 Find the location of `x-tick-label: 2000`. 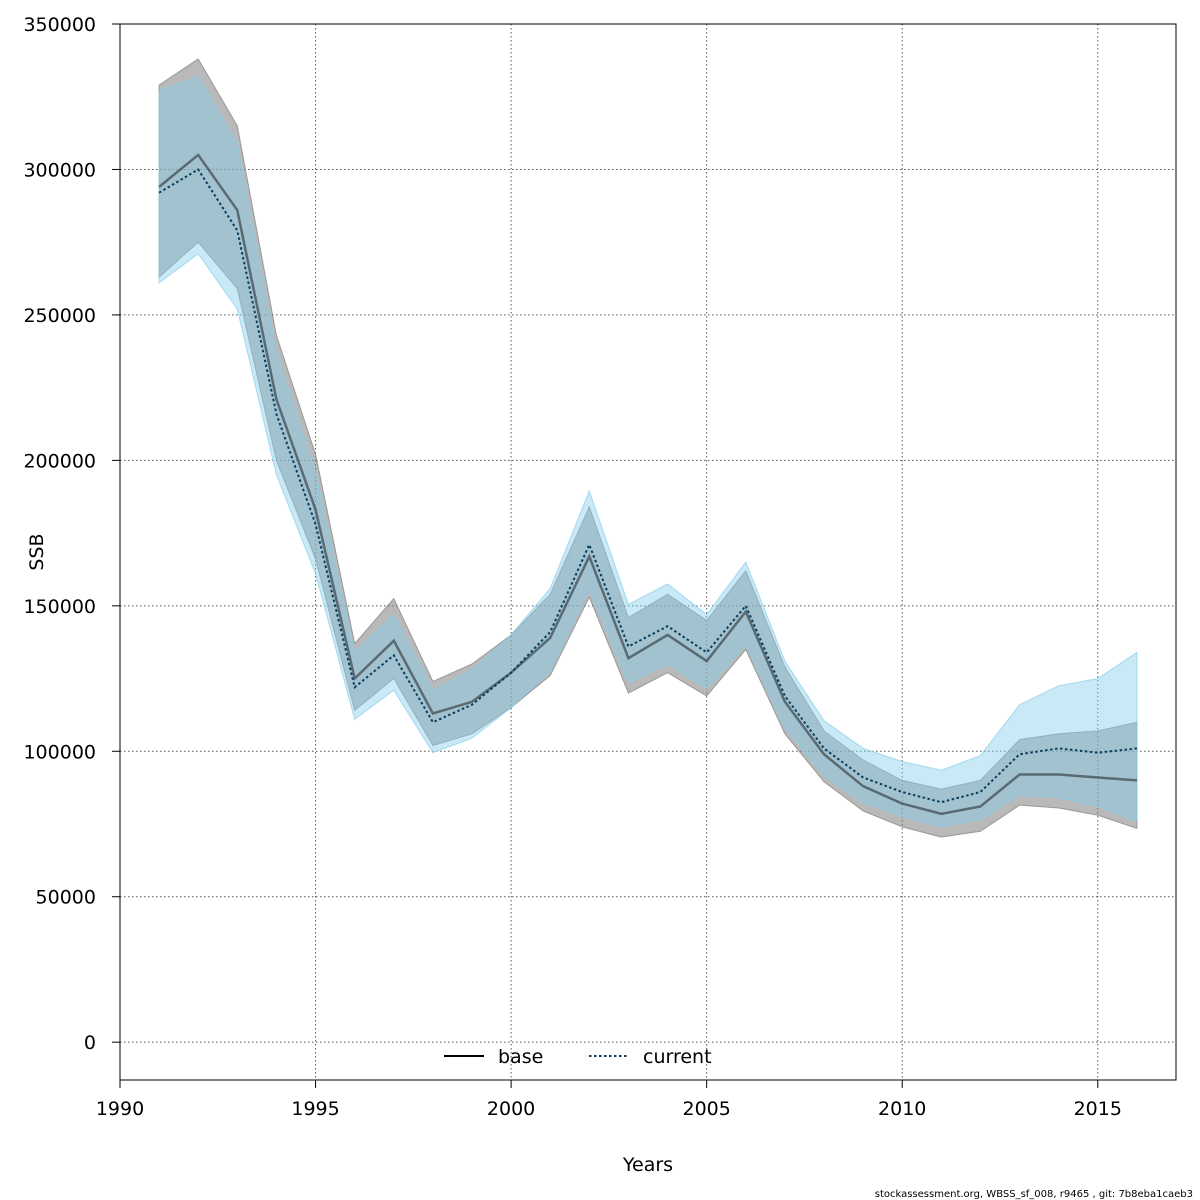

x-tick-label: 2000 is located at coordinates (511, 1109).